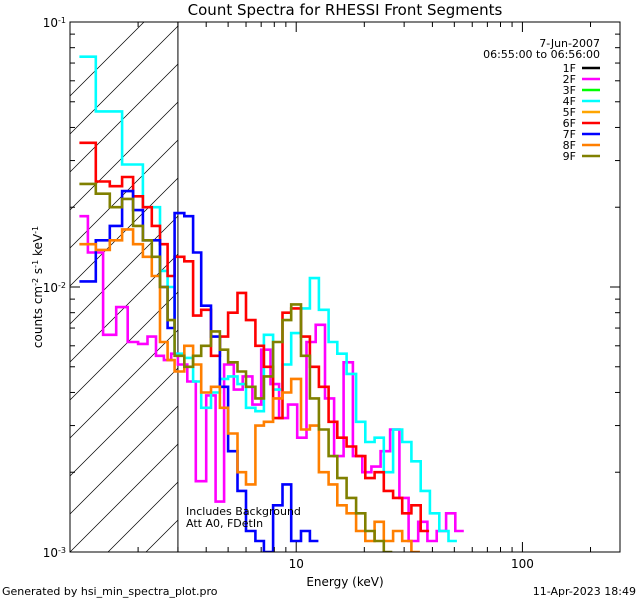 The height and width of the screenshot is (600, 640). Describe the element at coordinates (35, 282) in the screenshot. I see `y-label-exp-1: -2` at that location.